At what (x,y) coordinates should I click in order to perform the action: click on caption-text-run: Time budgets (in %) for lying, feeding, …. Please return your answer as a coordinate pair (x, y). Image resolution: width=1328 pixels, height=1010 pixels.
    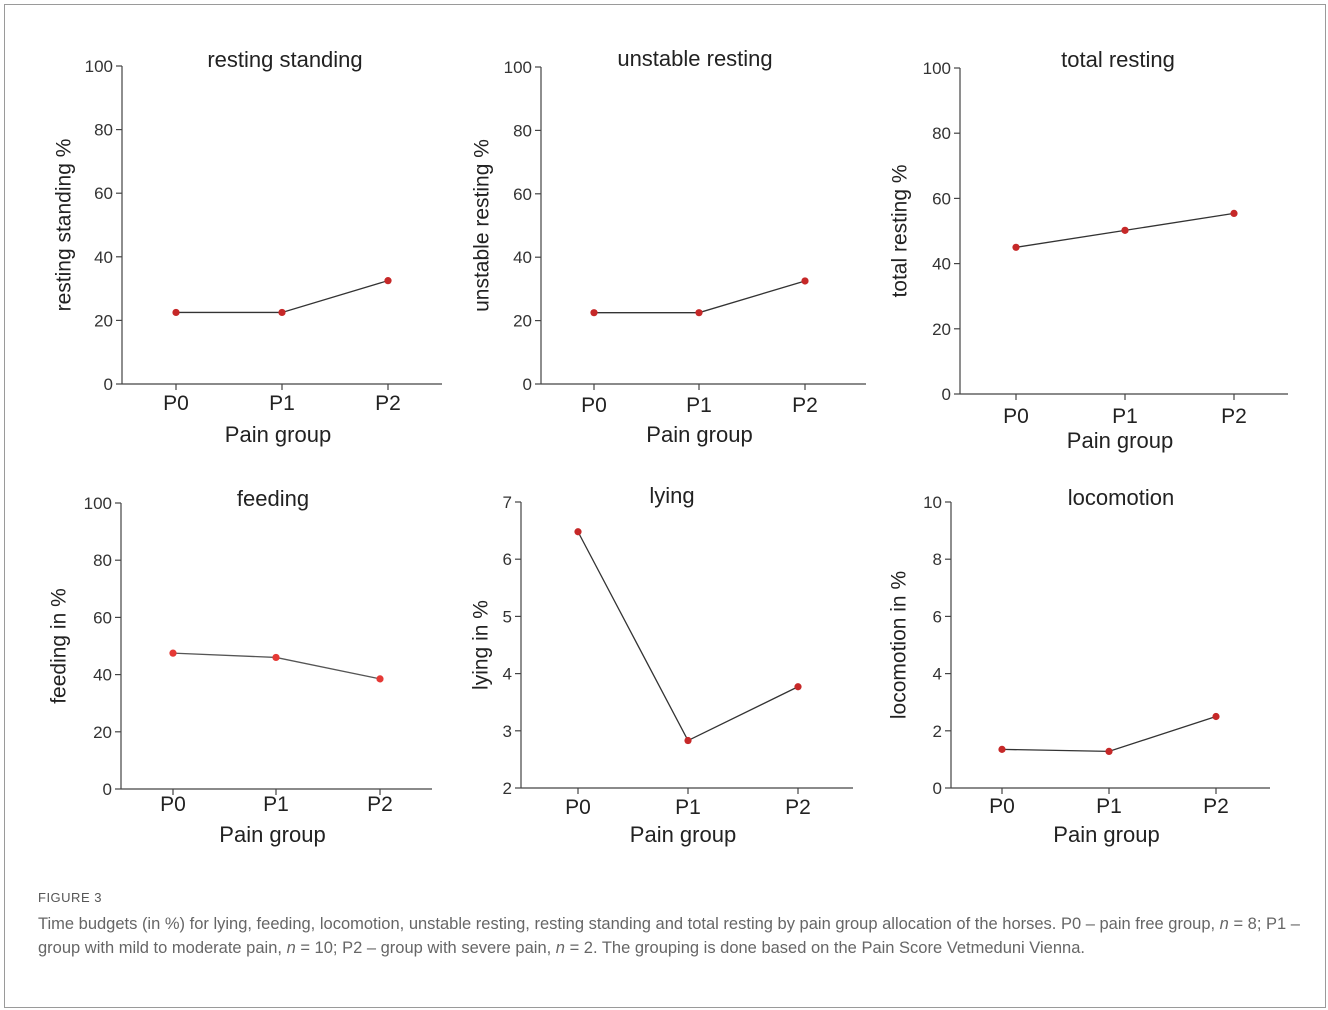
    Looking at the image, I should click on (629, 924).